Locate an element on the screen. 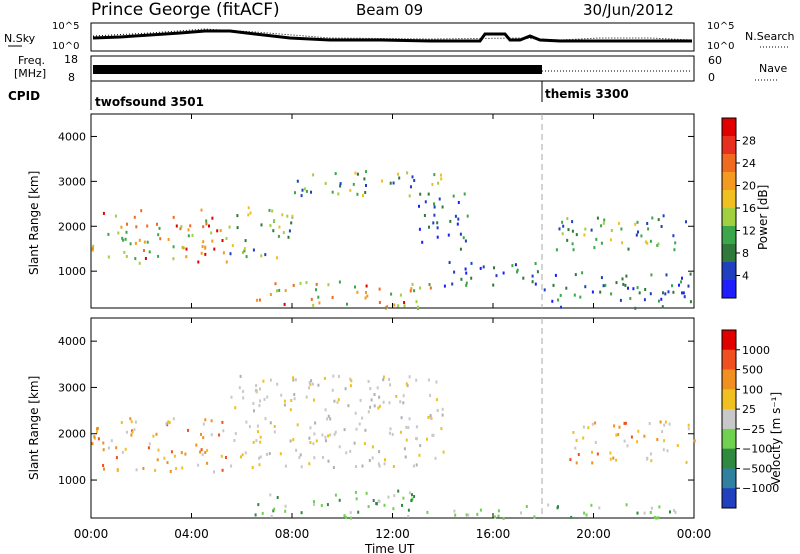 The width and height of the screenshot is (800, 554). date-title: 30/Jun/2012 is located at coordinates (628, 10).